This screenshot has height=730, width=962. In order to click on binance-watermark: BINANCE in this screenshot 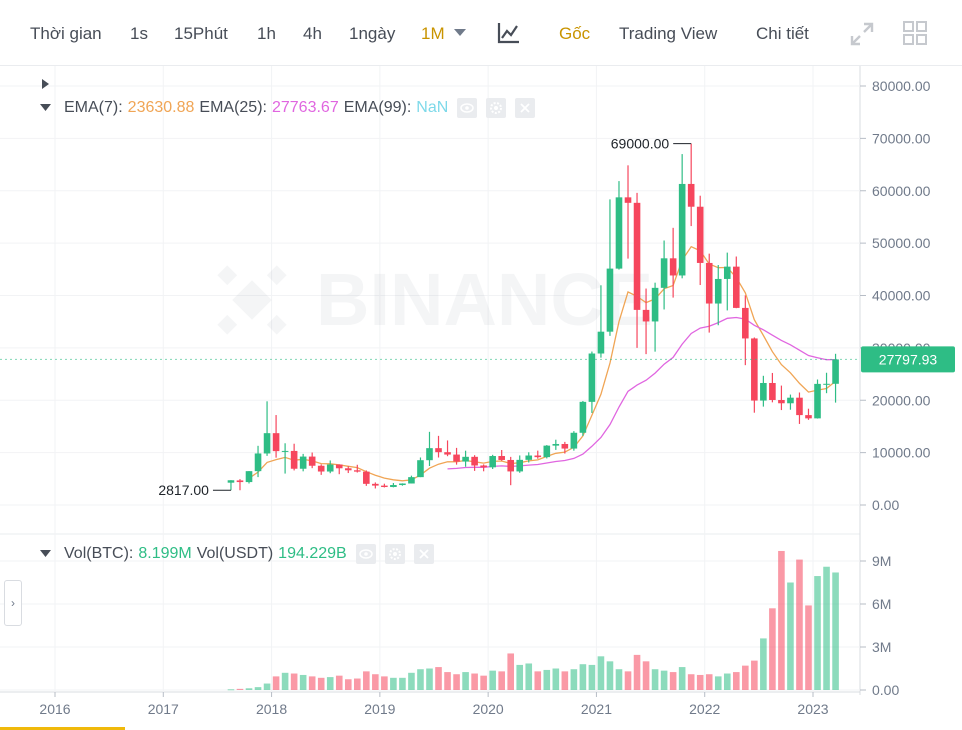, I will do `click(435, 299)`.